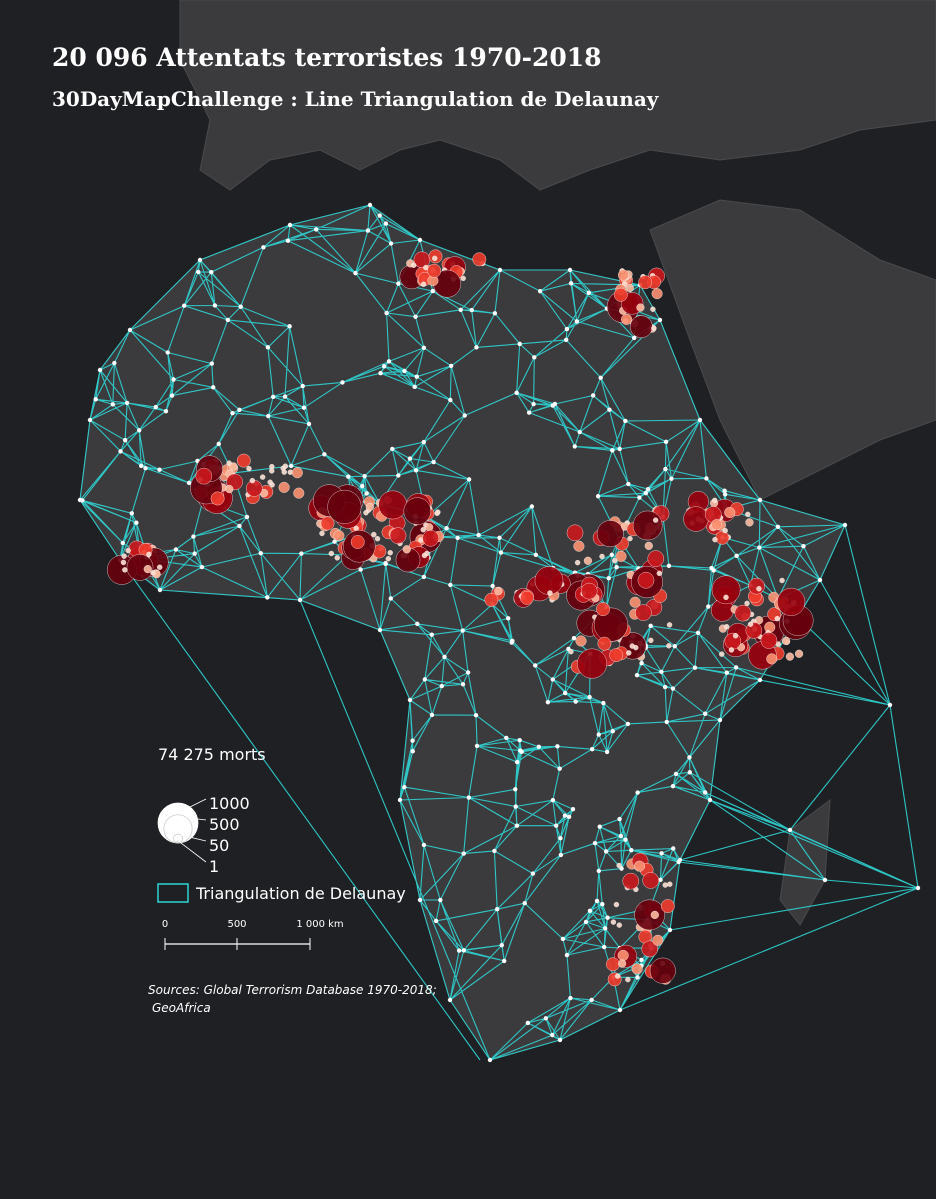 This screenshot has width=936, height=1199. What do you see at coordinates (229, 803) in the screenshot?
I see `legend-size-label: 1000` at bounding box center [229, 803].